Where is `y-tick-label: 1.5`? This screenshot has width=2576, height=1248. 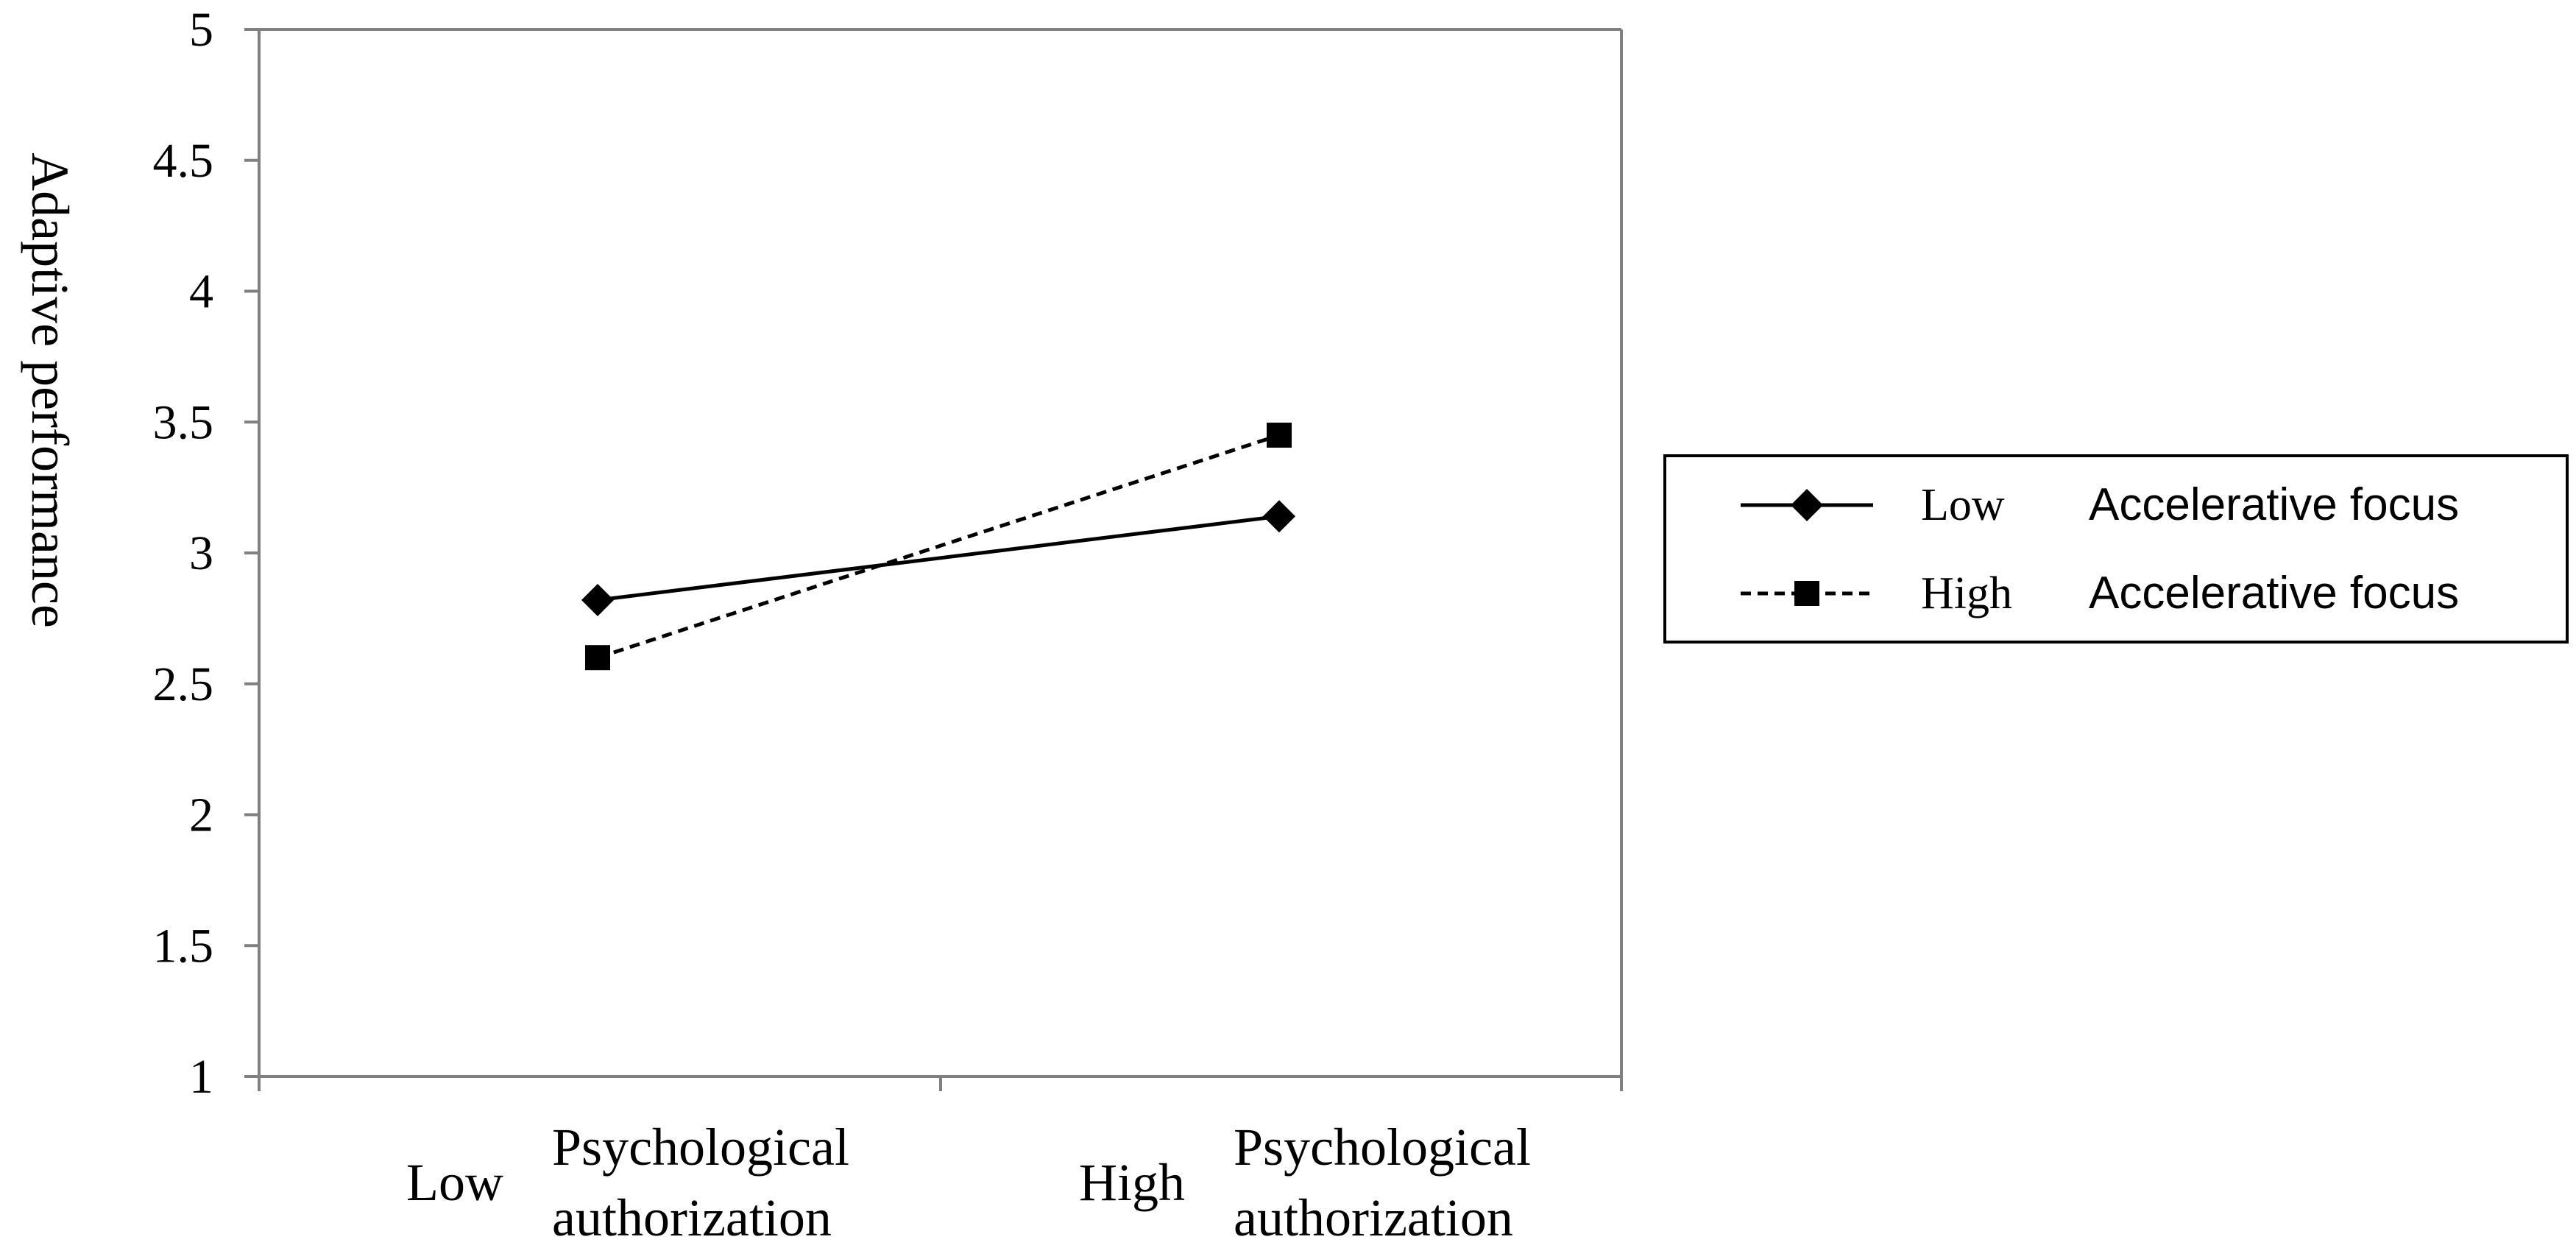
y-tick-label: 1.5 is located at coordinates (183, 946).